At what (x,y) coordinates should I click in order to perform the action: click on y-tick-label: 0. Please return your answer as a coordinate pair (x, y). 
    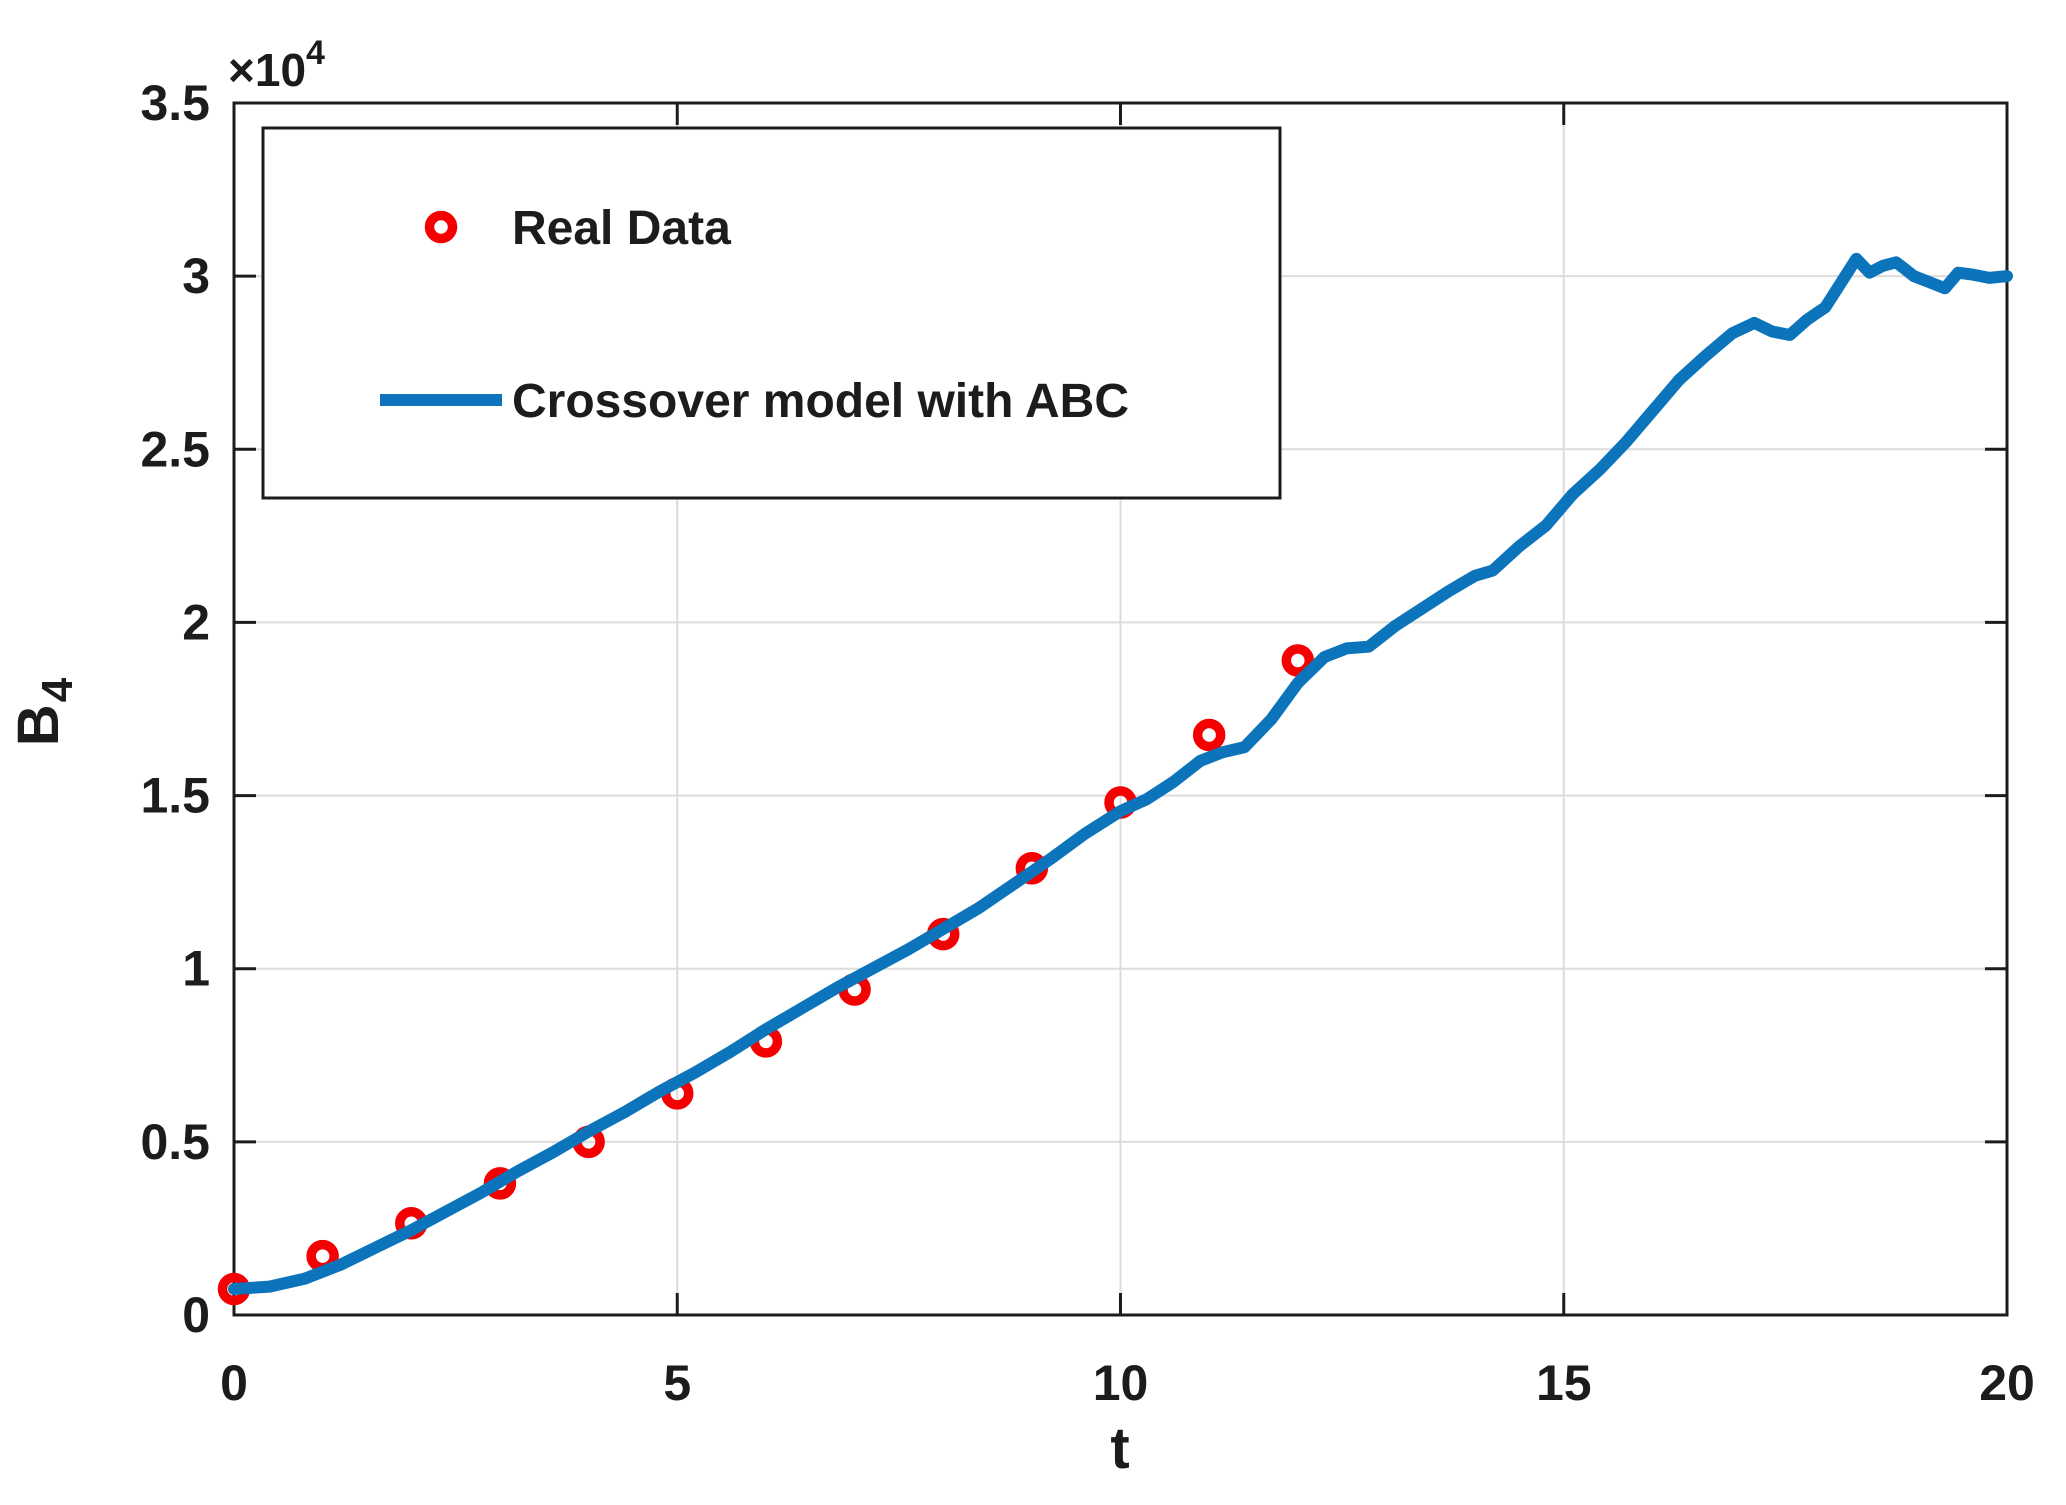
    Looking at the image, I should click on (196, 1315).